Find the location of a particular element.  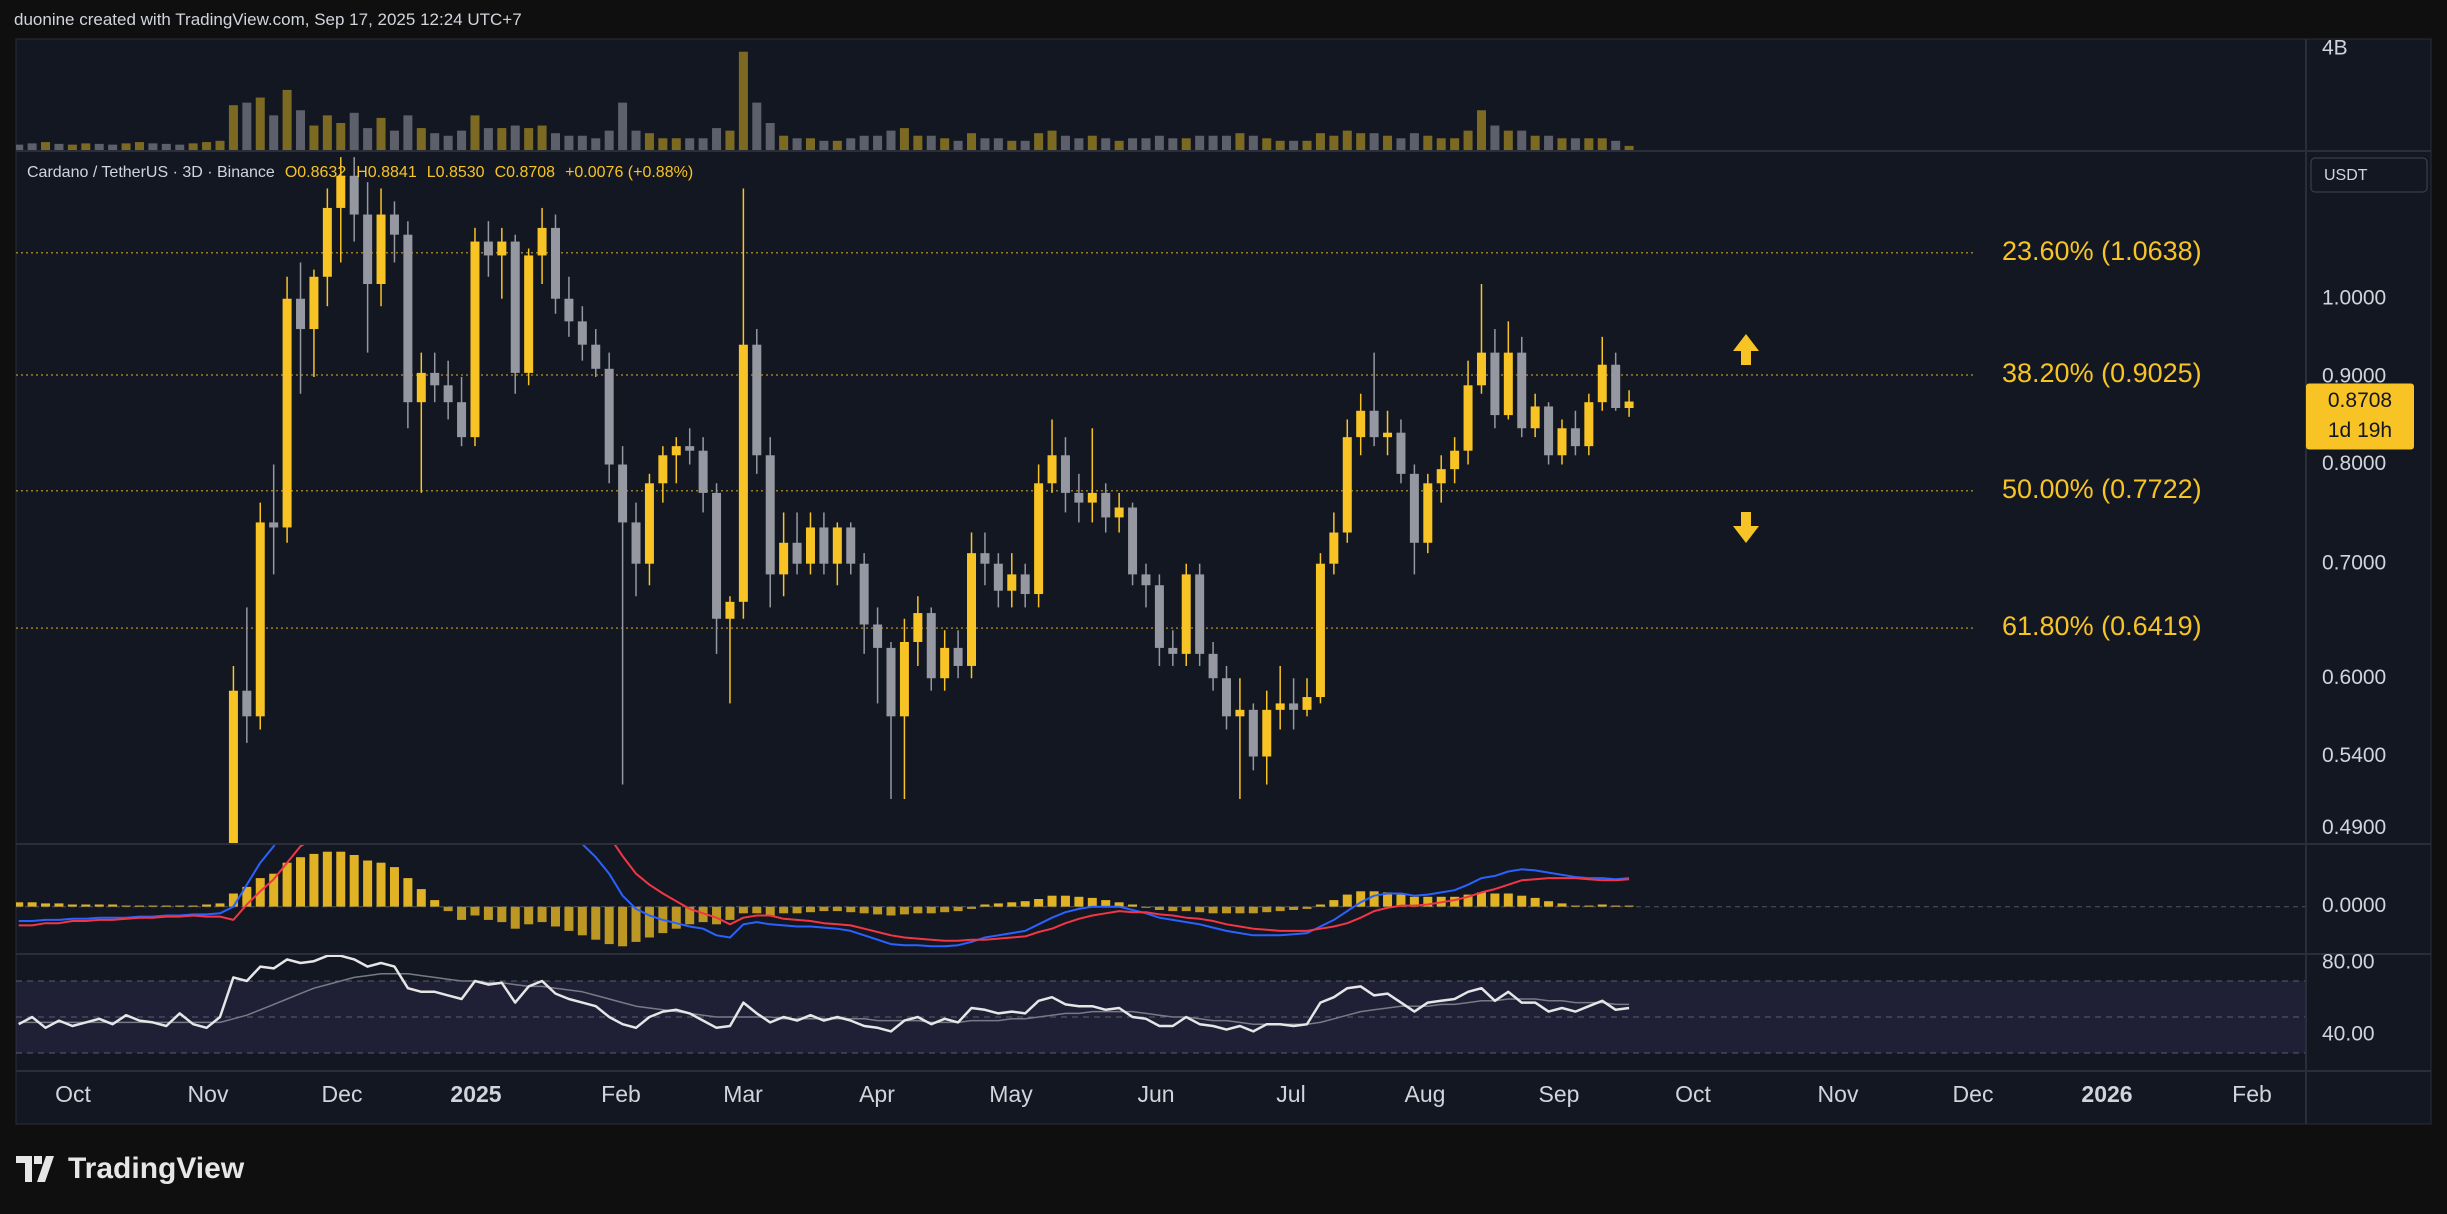

logo-icon is located at coordinates (35, 1169).